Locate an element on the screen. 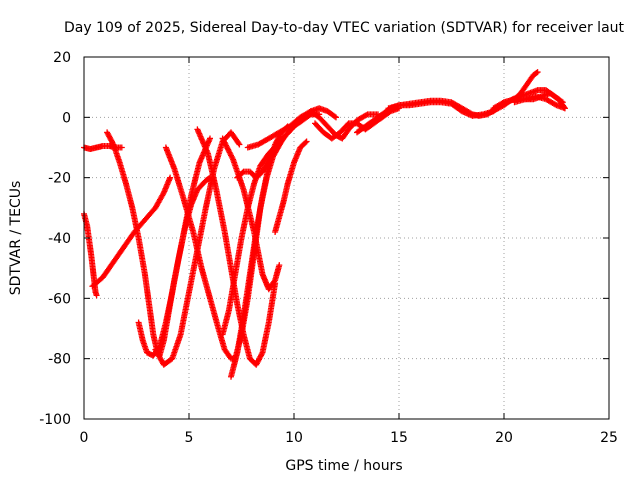 This screenshot has width=640, height=480. y-tick-label-neg20: -20 is located at coordinates (59, 179).